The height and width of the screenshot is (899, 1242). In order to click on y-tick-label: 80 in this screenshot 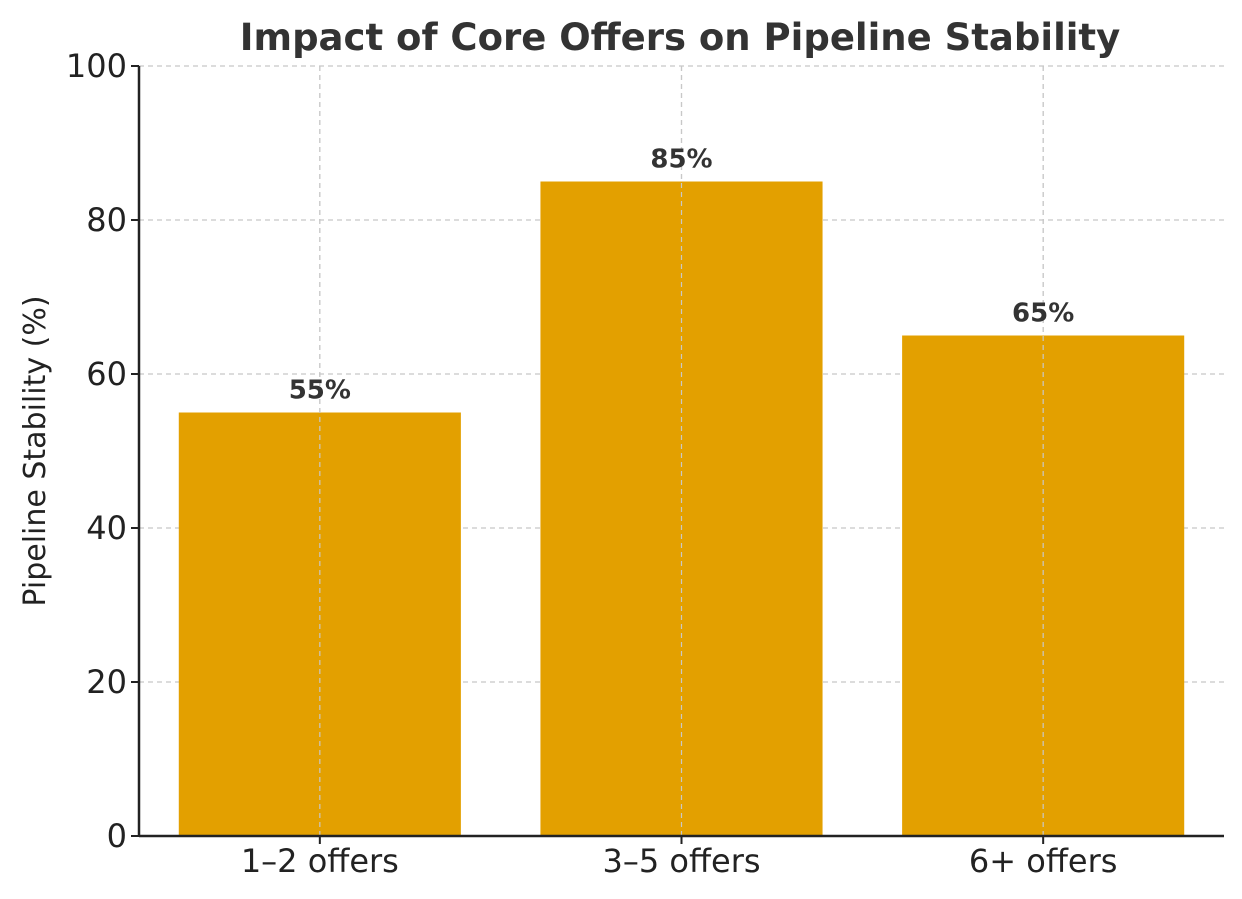, I will do `click(106, 220)`.